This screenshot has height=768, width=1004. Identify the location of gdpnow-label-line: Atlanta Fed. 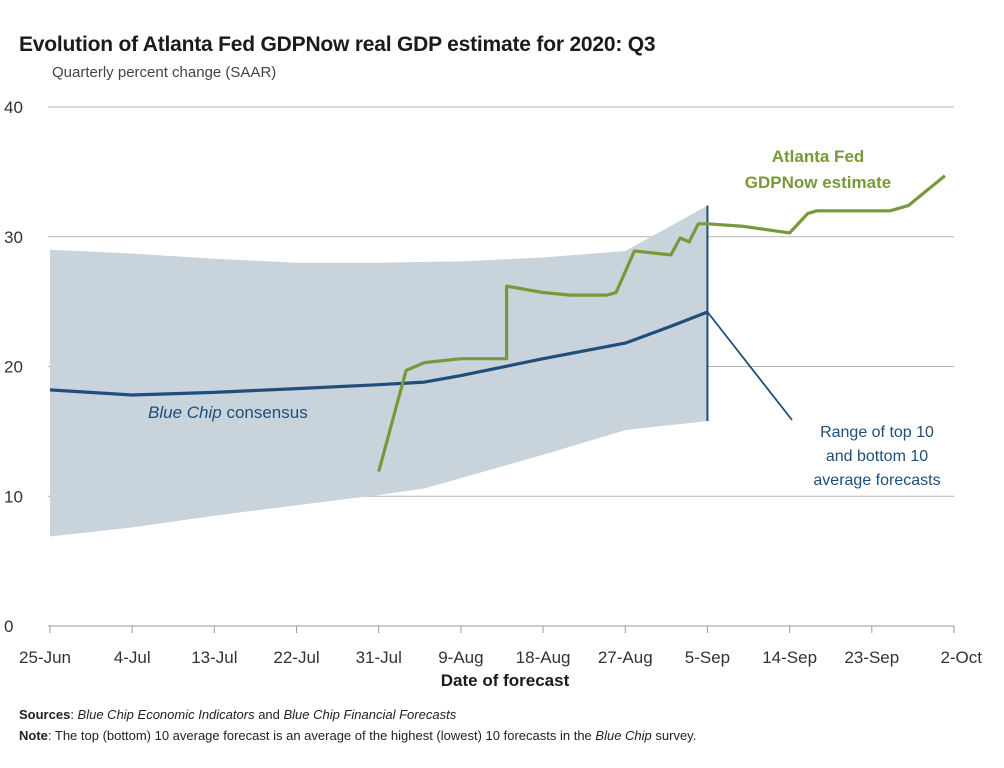
(818, 156).